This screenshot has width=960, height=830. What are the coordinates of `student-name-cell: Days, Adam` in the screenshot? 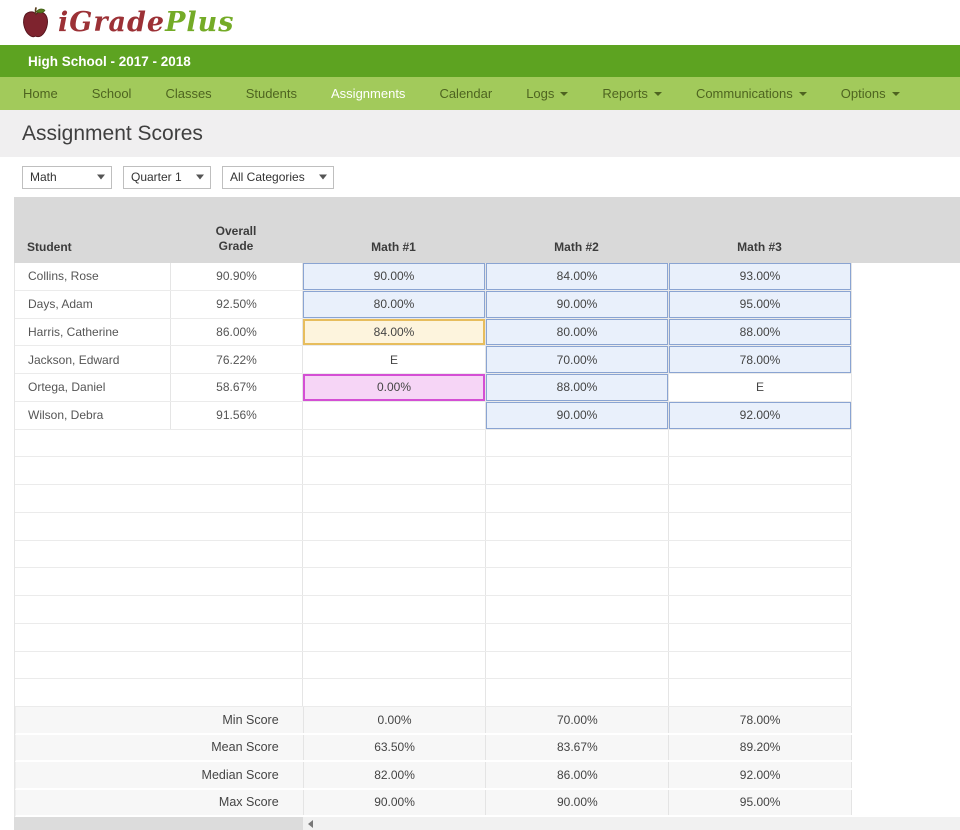 It's located at (93, 304).